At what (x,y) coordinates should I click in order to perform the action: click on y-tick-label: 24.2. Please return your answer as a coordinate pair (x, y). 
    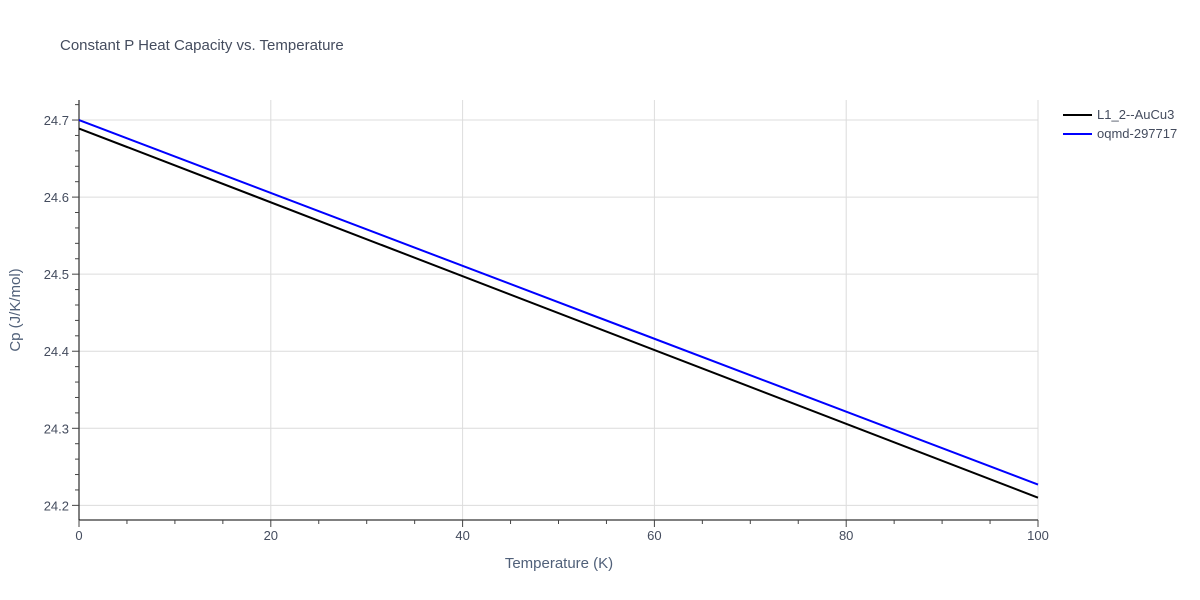
    Looking at the image, I should click on (56, 505).